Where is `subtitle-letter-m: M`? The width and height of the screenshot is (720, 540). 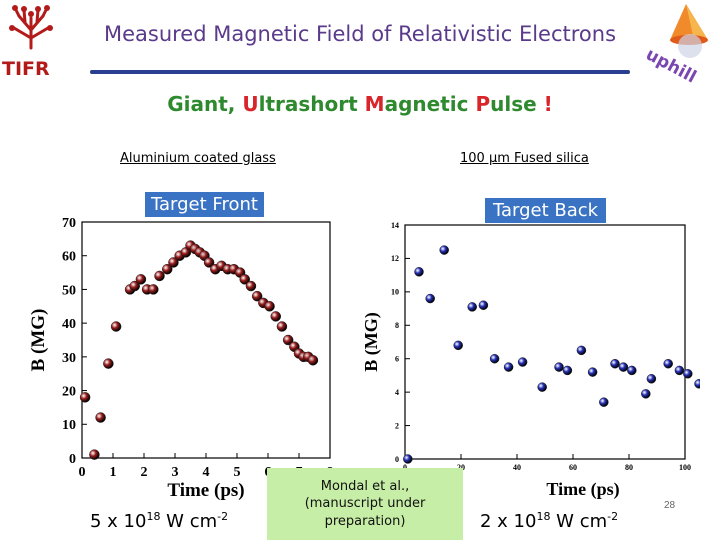
subtitle-letter-m: M is located at coordinates (374, 104).